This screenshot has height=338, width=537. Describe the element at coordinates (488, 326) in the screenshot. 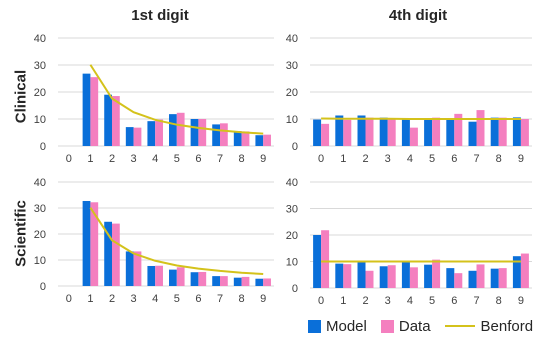

I see `legend-item-benford: Benford` at that location.